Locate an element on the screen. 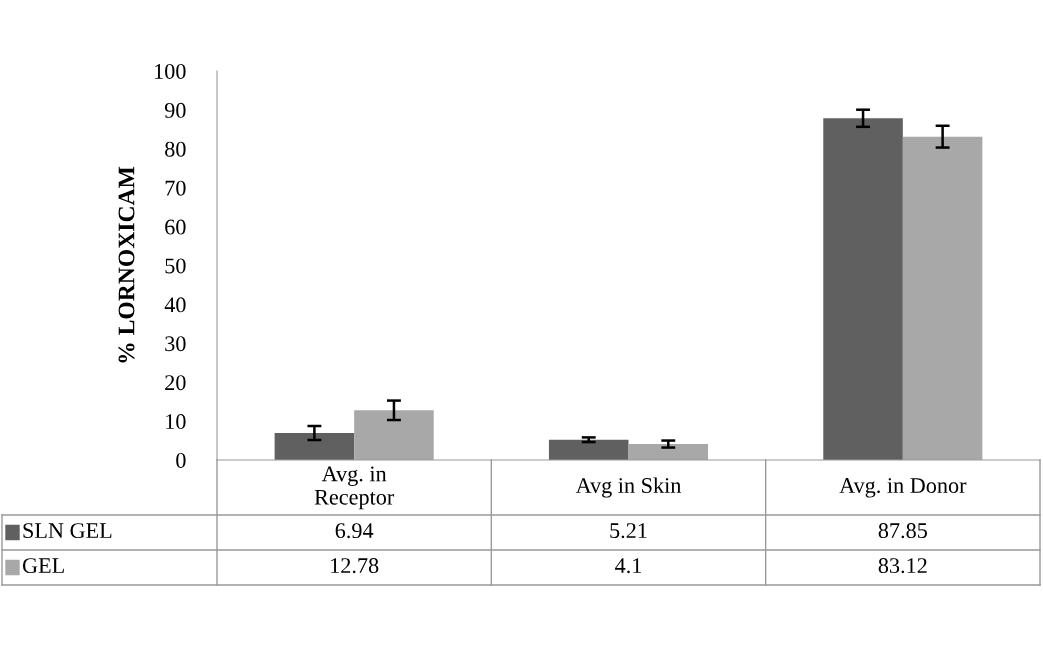  y-tick-label: 70 is located at coordinates (175, 188).